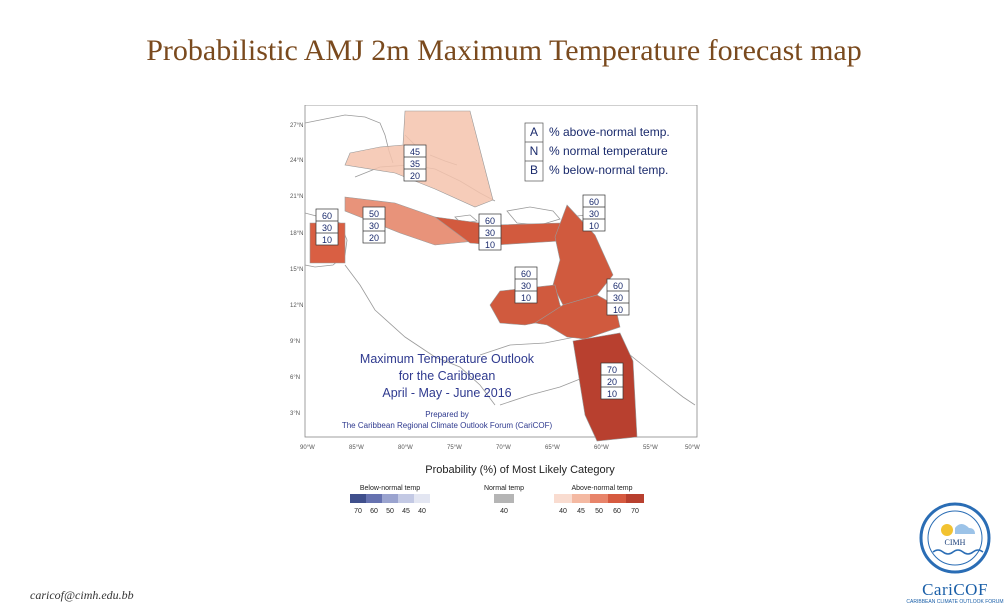 The image size is (1008, 612). What do you see at coordinates (447, 414) in the screenshot?
I see `prepared-by-line: Prepared by` at bounding box center [447, 414].